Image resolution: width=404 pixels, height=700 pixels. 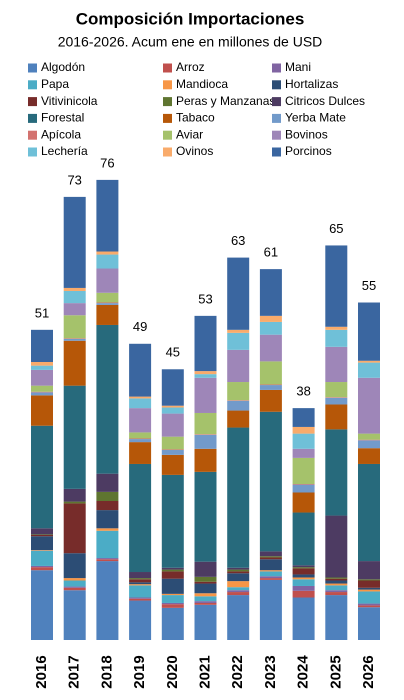 I want to click on legend-label: Vitivinicola, so click(x=69, y=101).